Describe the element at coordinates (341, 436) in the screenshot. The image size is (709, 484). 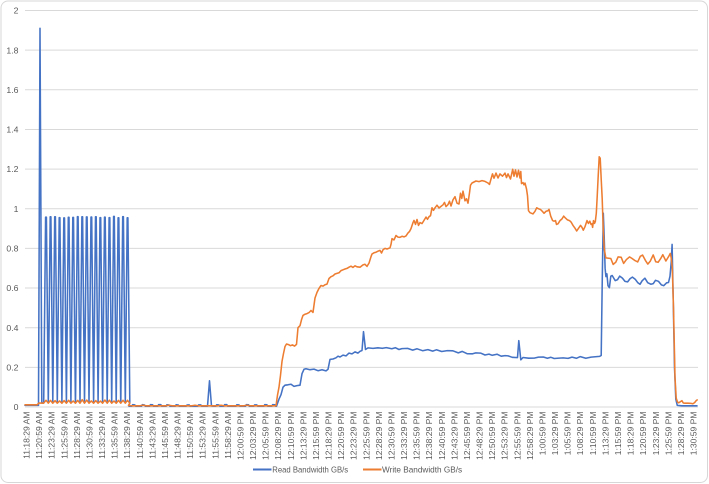
I see `svg-text: 12:20:59 PM` at that location.